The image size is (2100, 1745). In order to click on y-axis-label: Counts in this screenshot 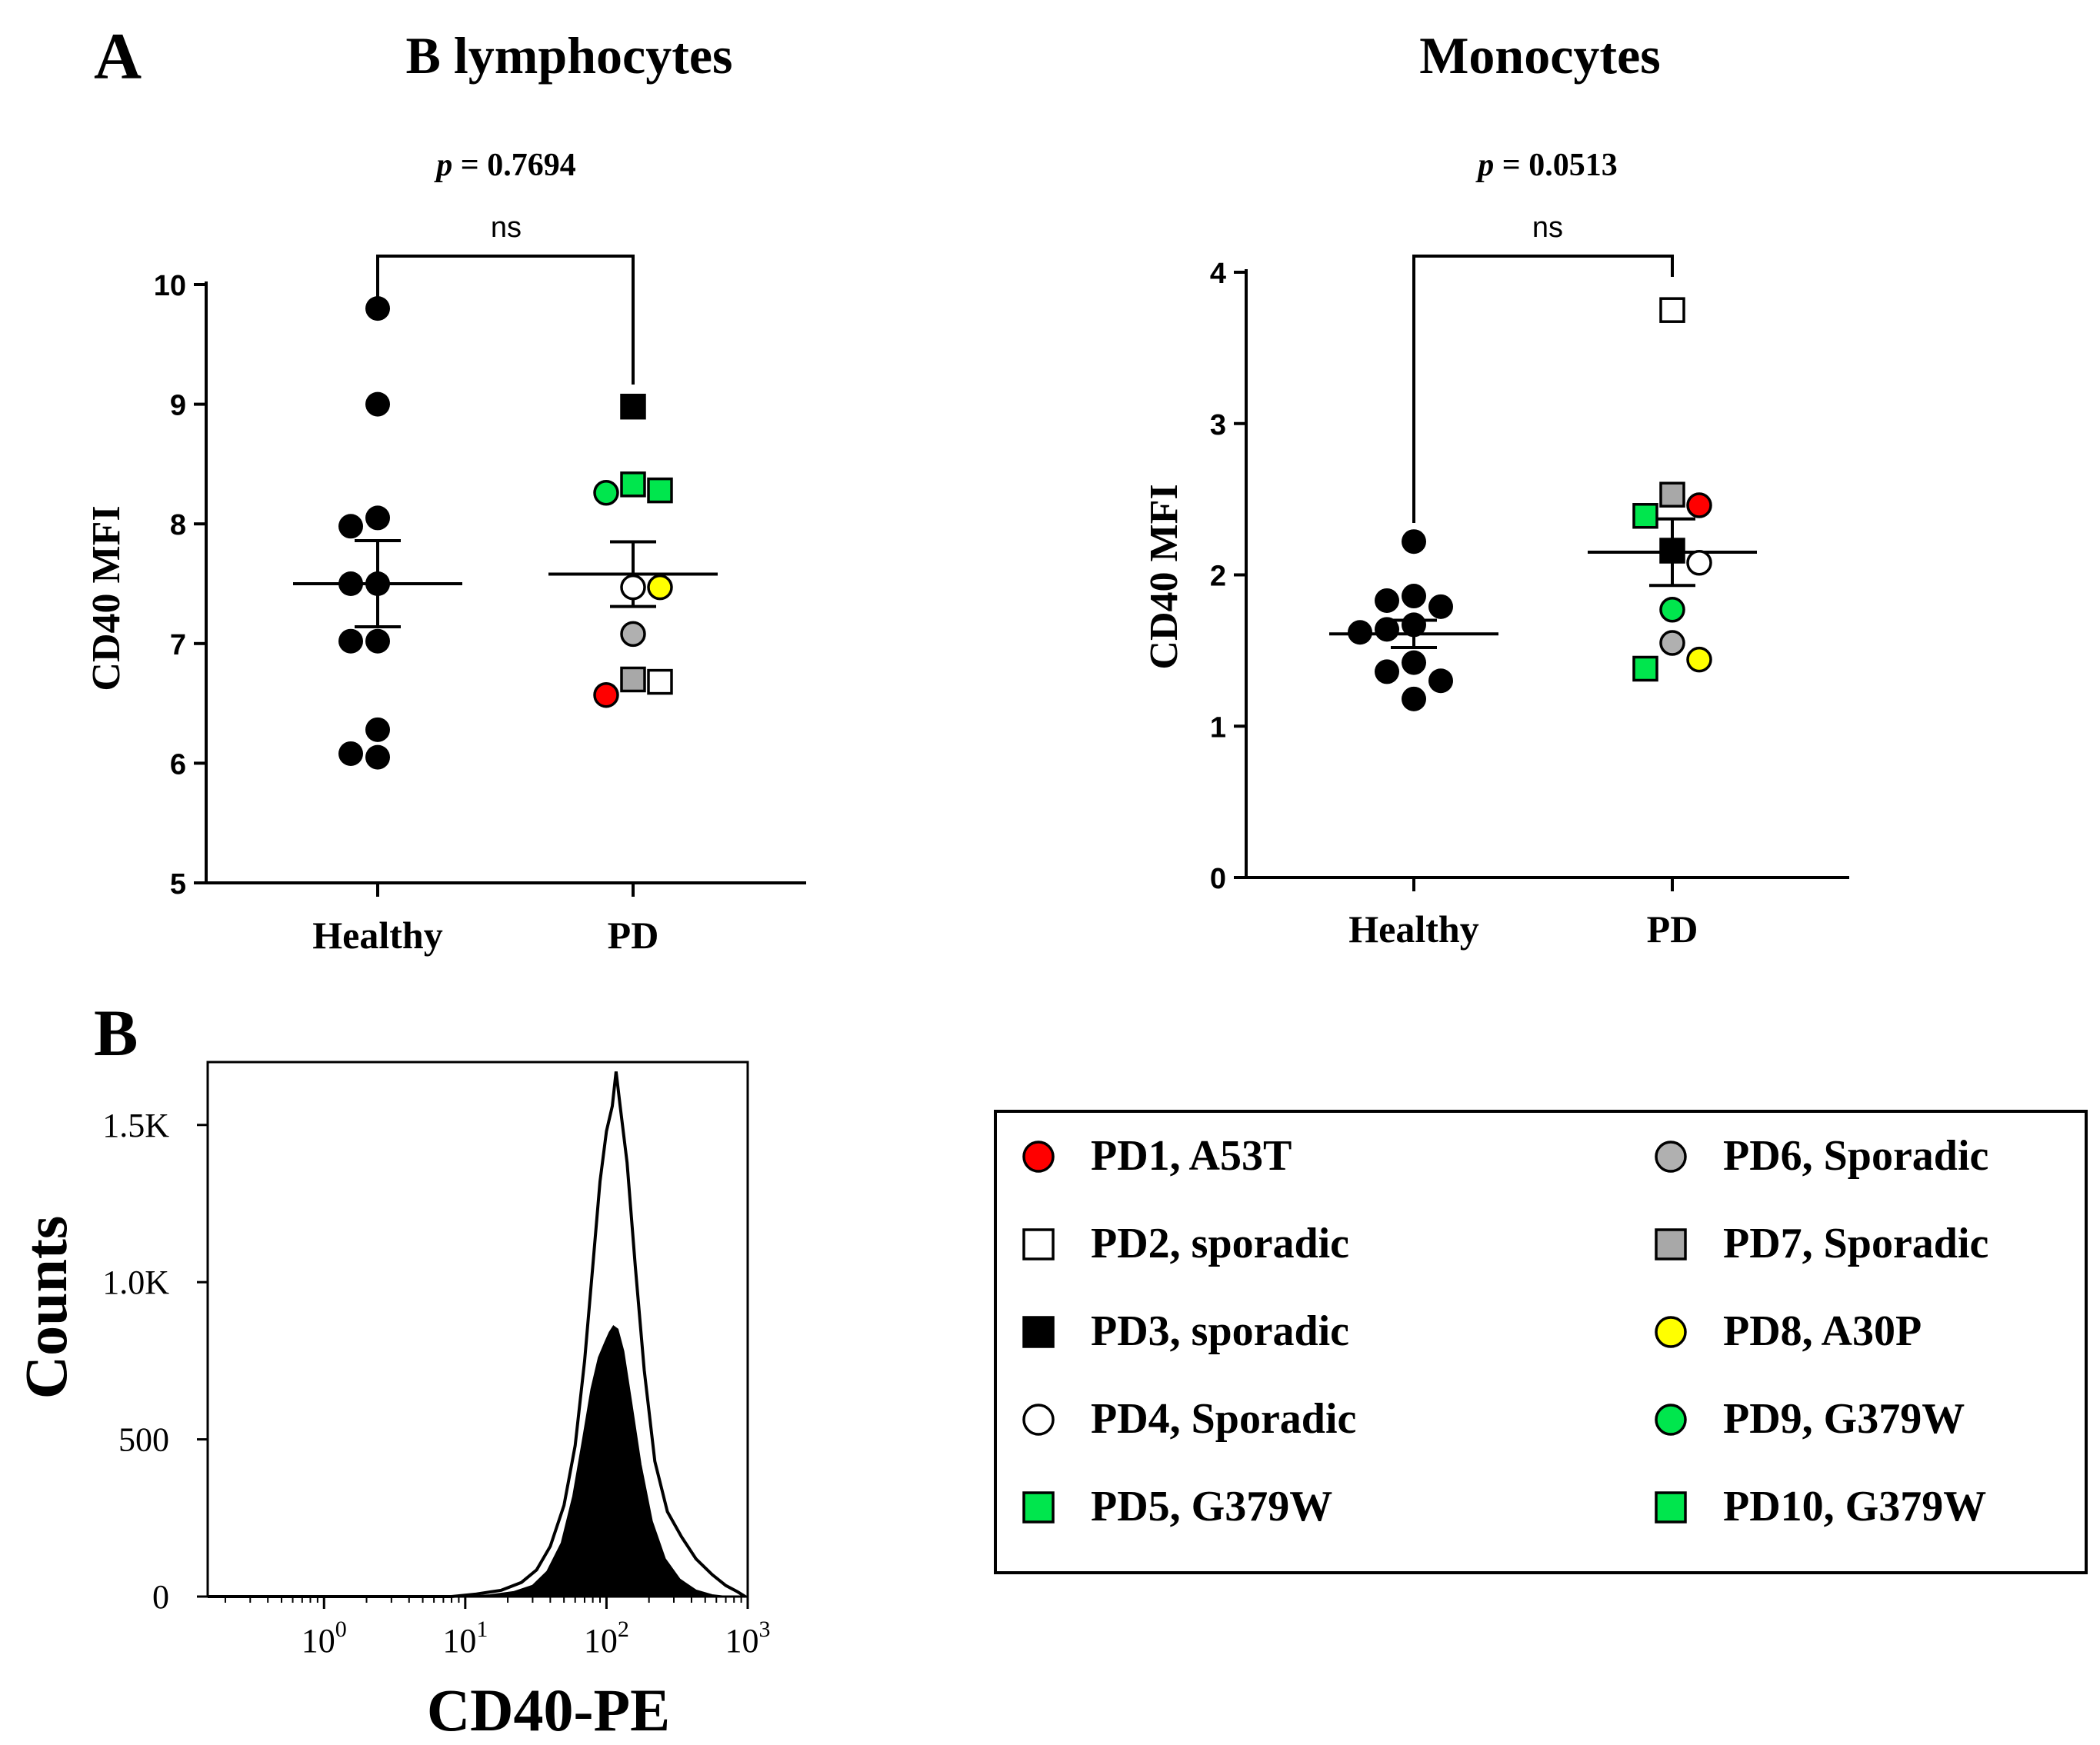, I will do `click(45, 1307)`.